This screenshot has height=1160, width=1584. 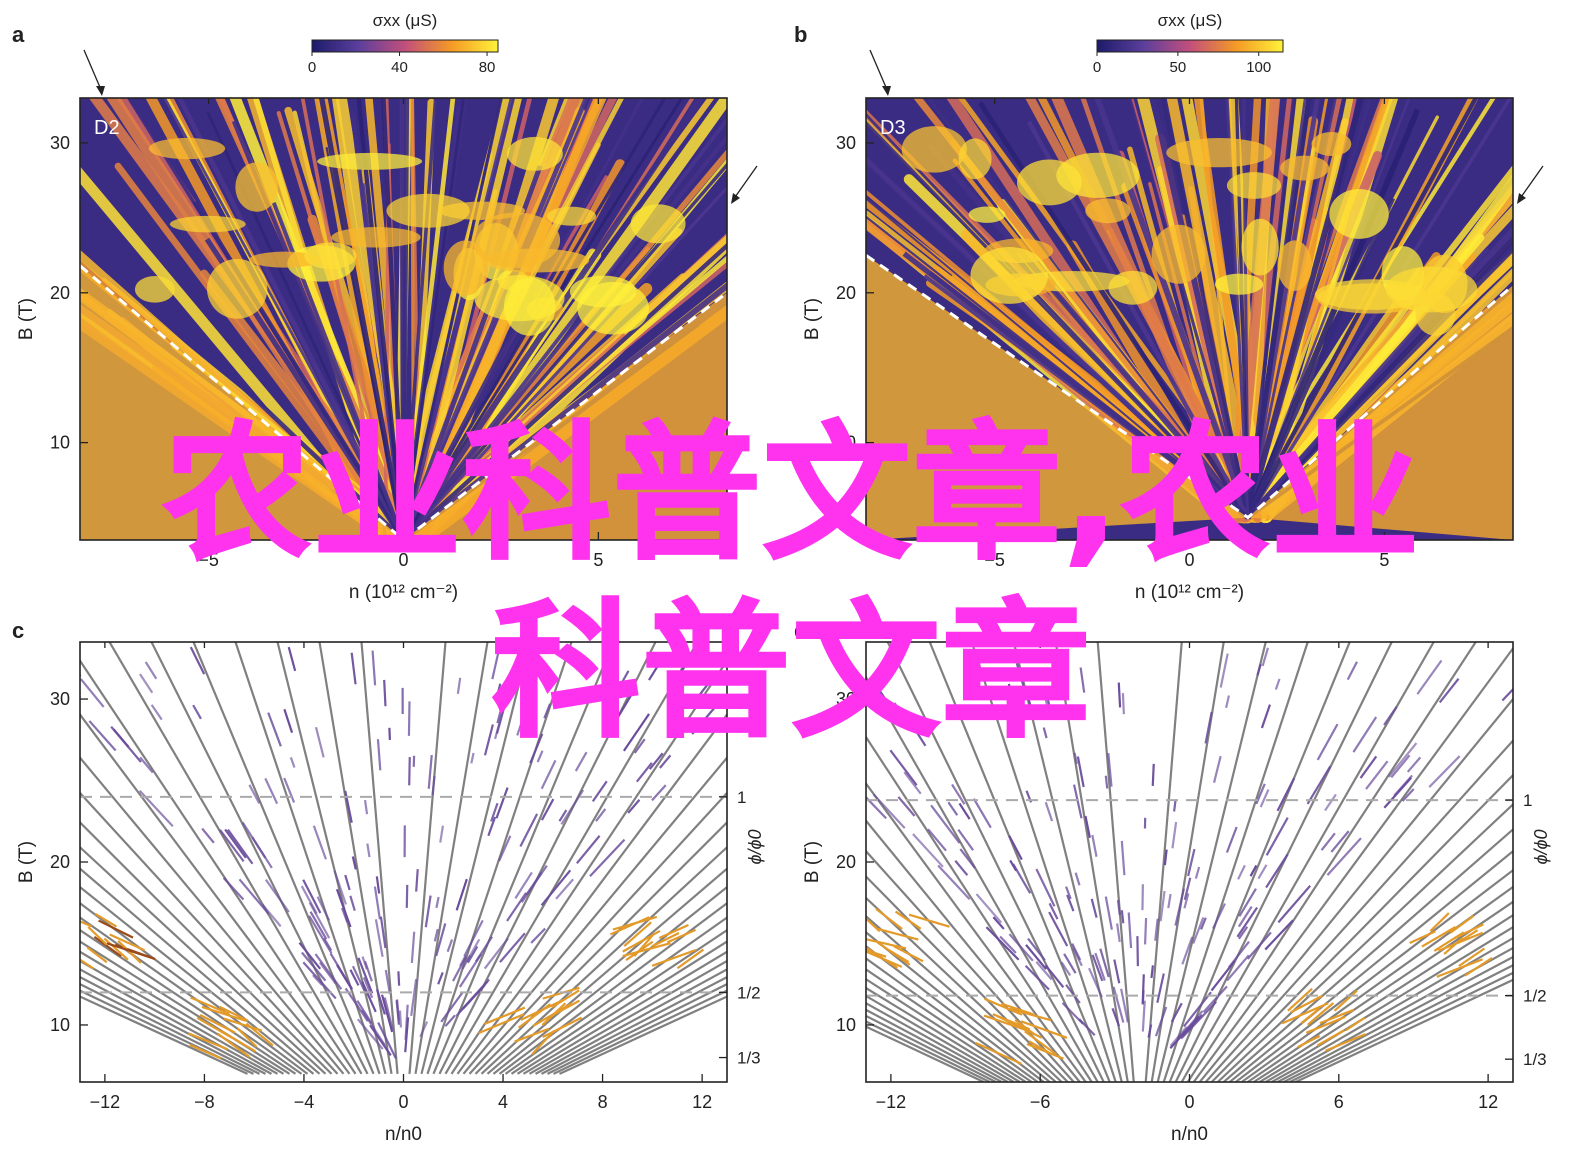 I want to click on x-tick-label: 8, so click(x=603, y=1102).